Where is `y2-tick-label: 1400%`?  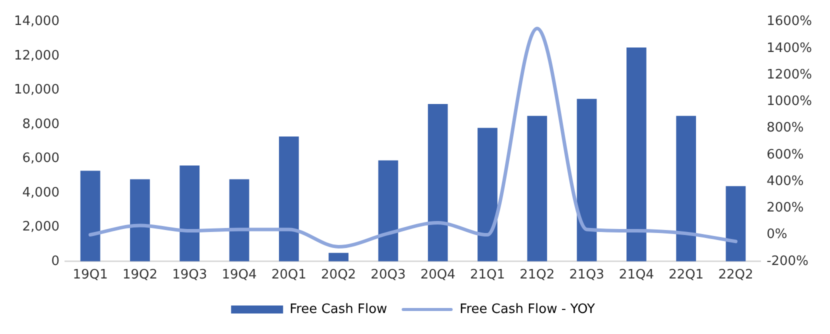 y2-tick-label: 1400% is located at coordinates (789, 48).